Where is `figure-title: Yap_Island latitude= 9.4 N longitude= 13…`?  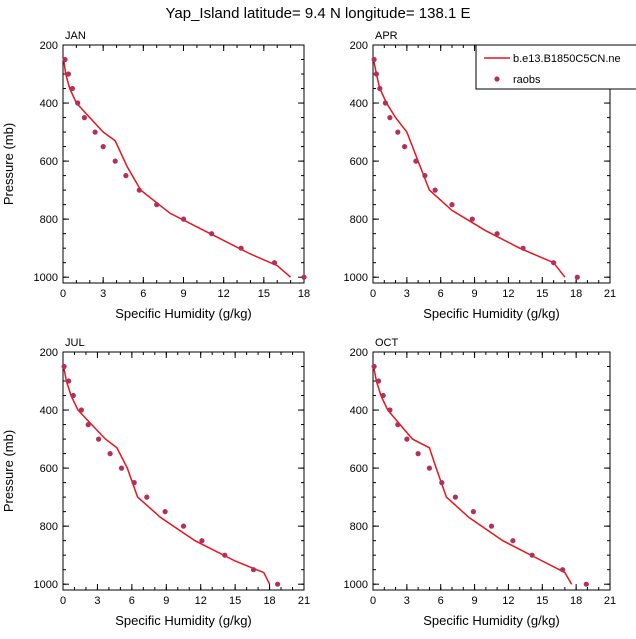 figure-title: Yap_Island latitude= 9.4 N longitude= 13… is located at coordinates (318, 13).